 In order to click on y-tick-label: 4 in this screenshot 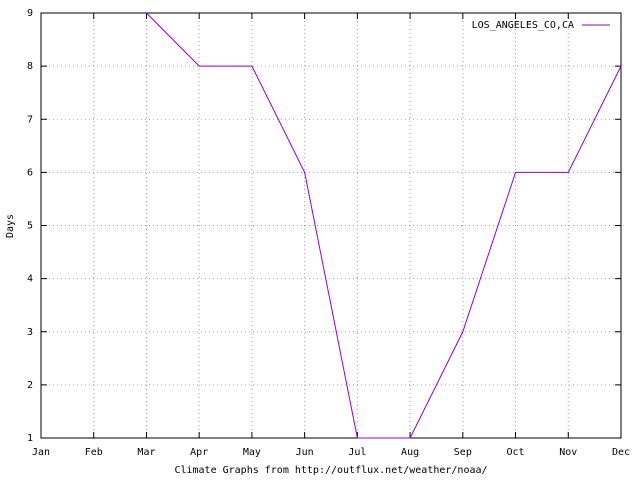, I will do `click(30, 279)`.